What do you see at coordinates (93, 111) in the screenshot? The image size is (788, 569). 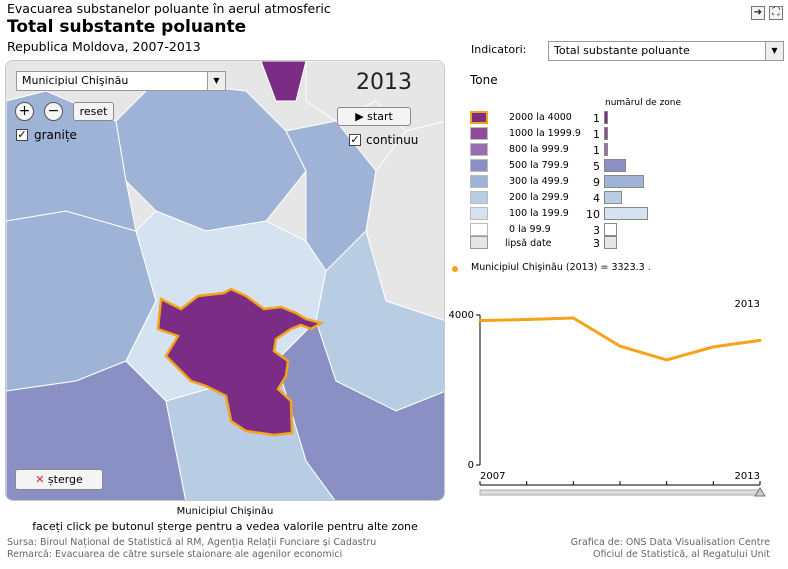 I see `reset-button: reset` at bounding box center [93, 111].